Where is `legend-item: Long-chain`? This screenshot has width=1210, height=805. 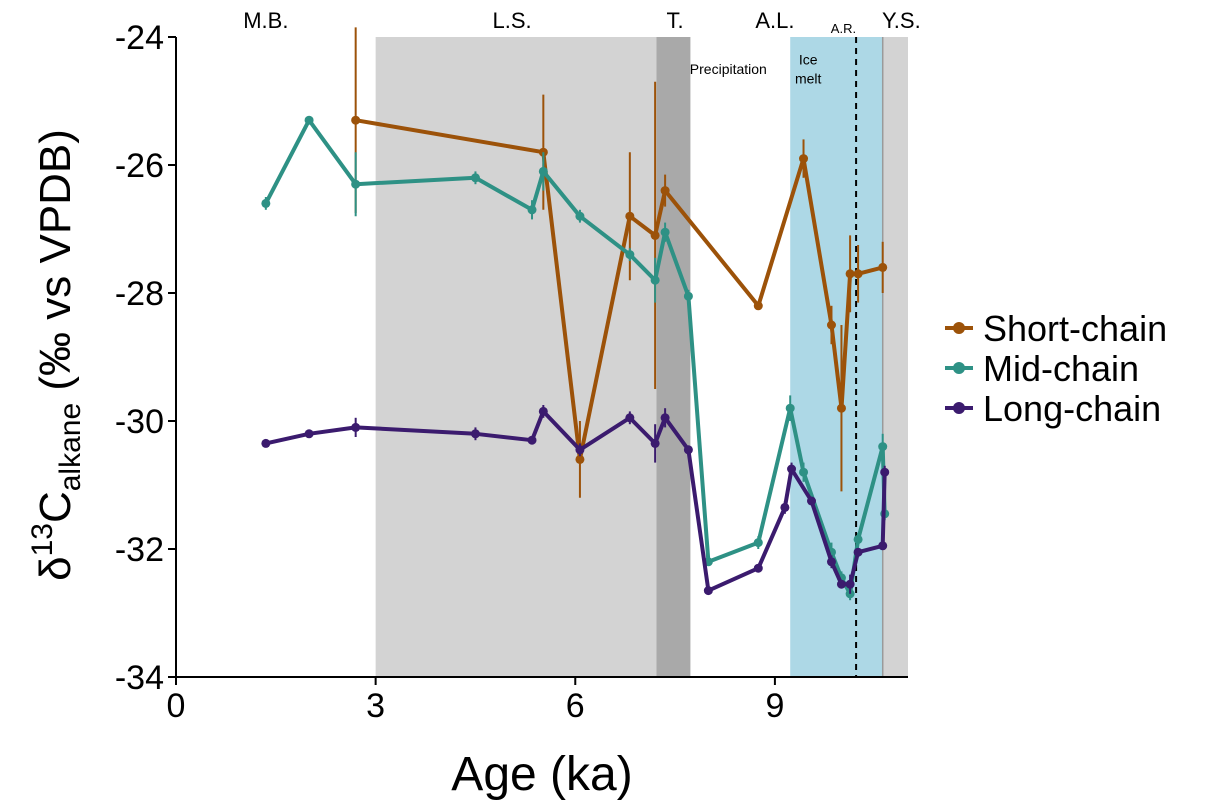 legend-item: Long-chain is located at coordinates (1053, 408).